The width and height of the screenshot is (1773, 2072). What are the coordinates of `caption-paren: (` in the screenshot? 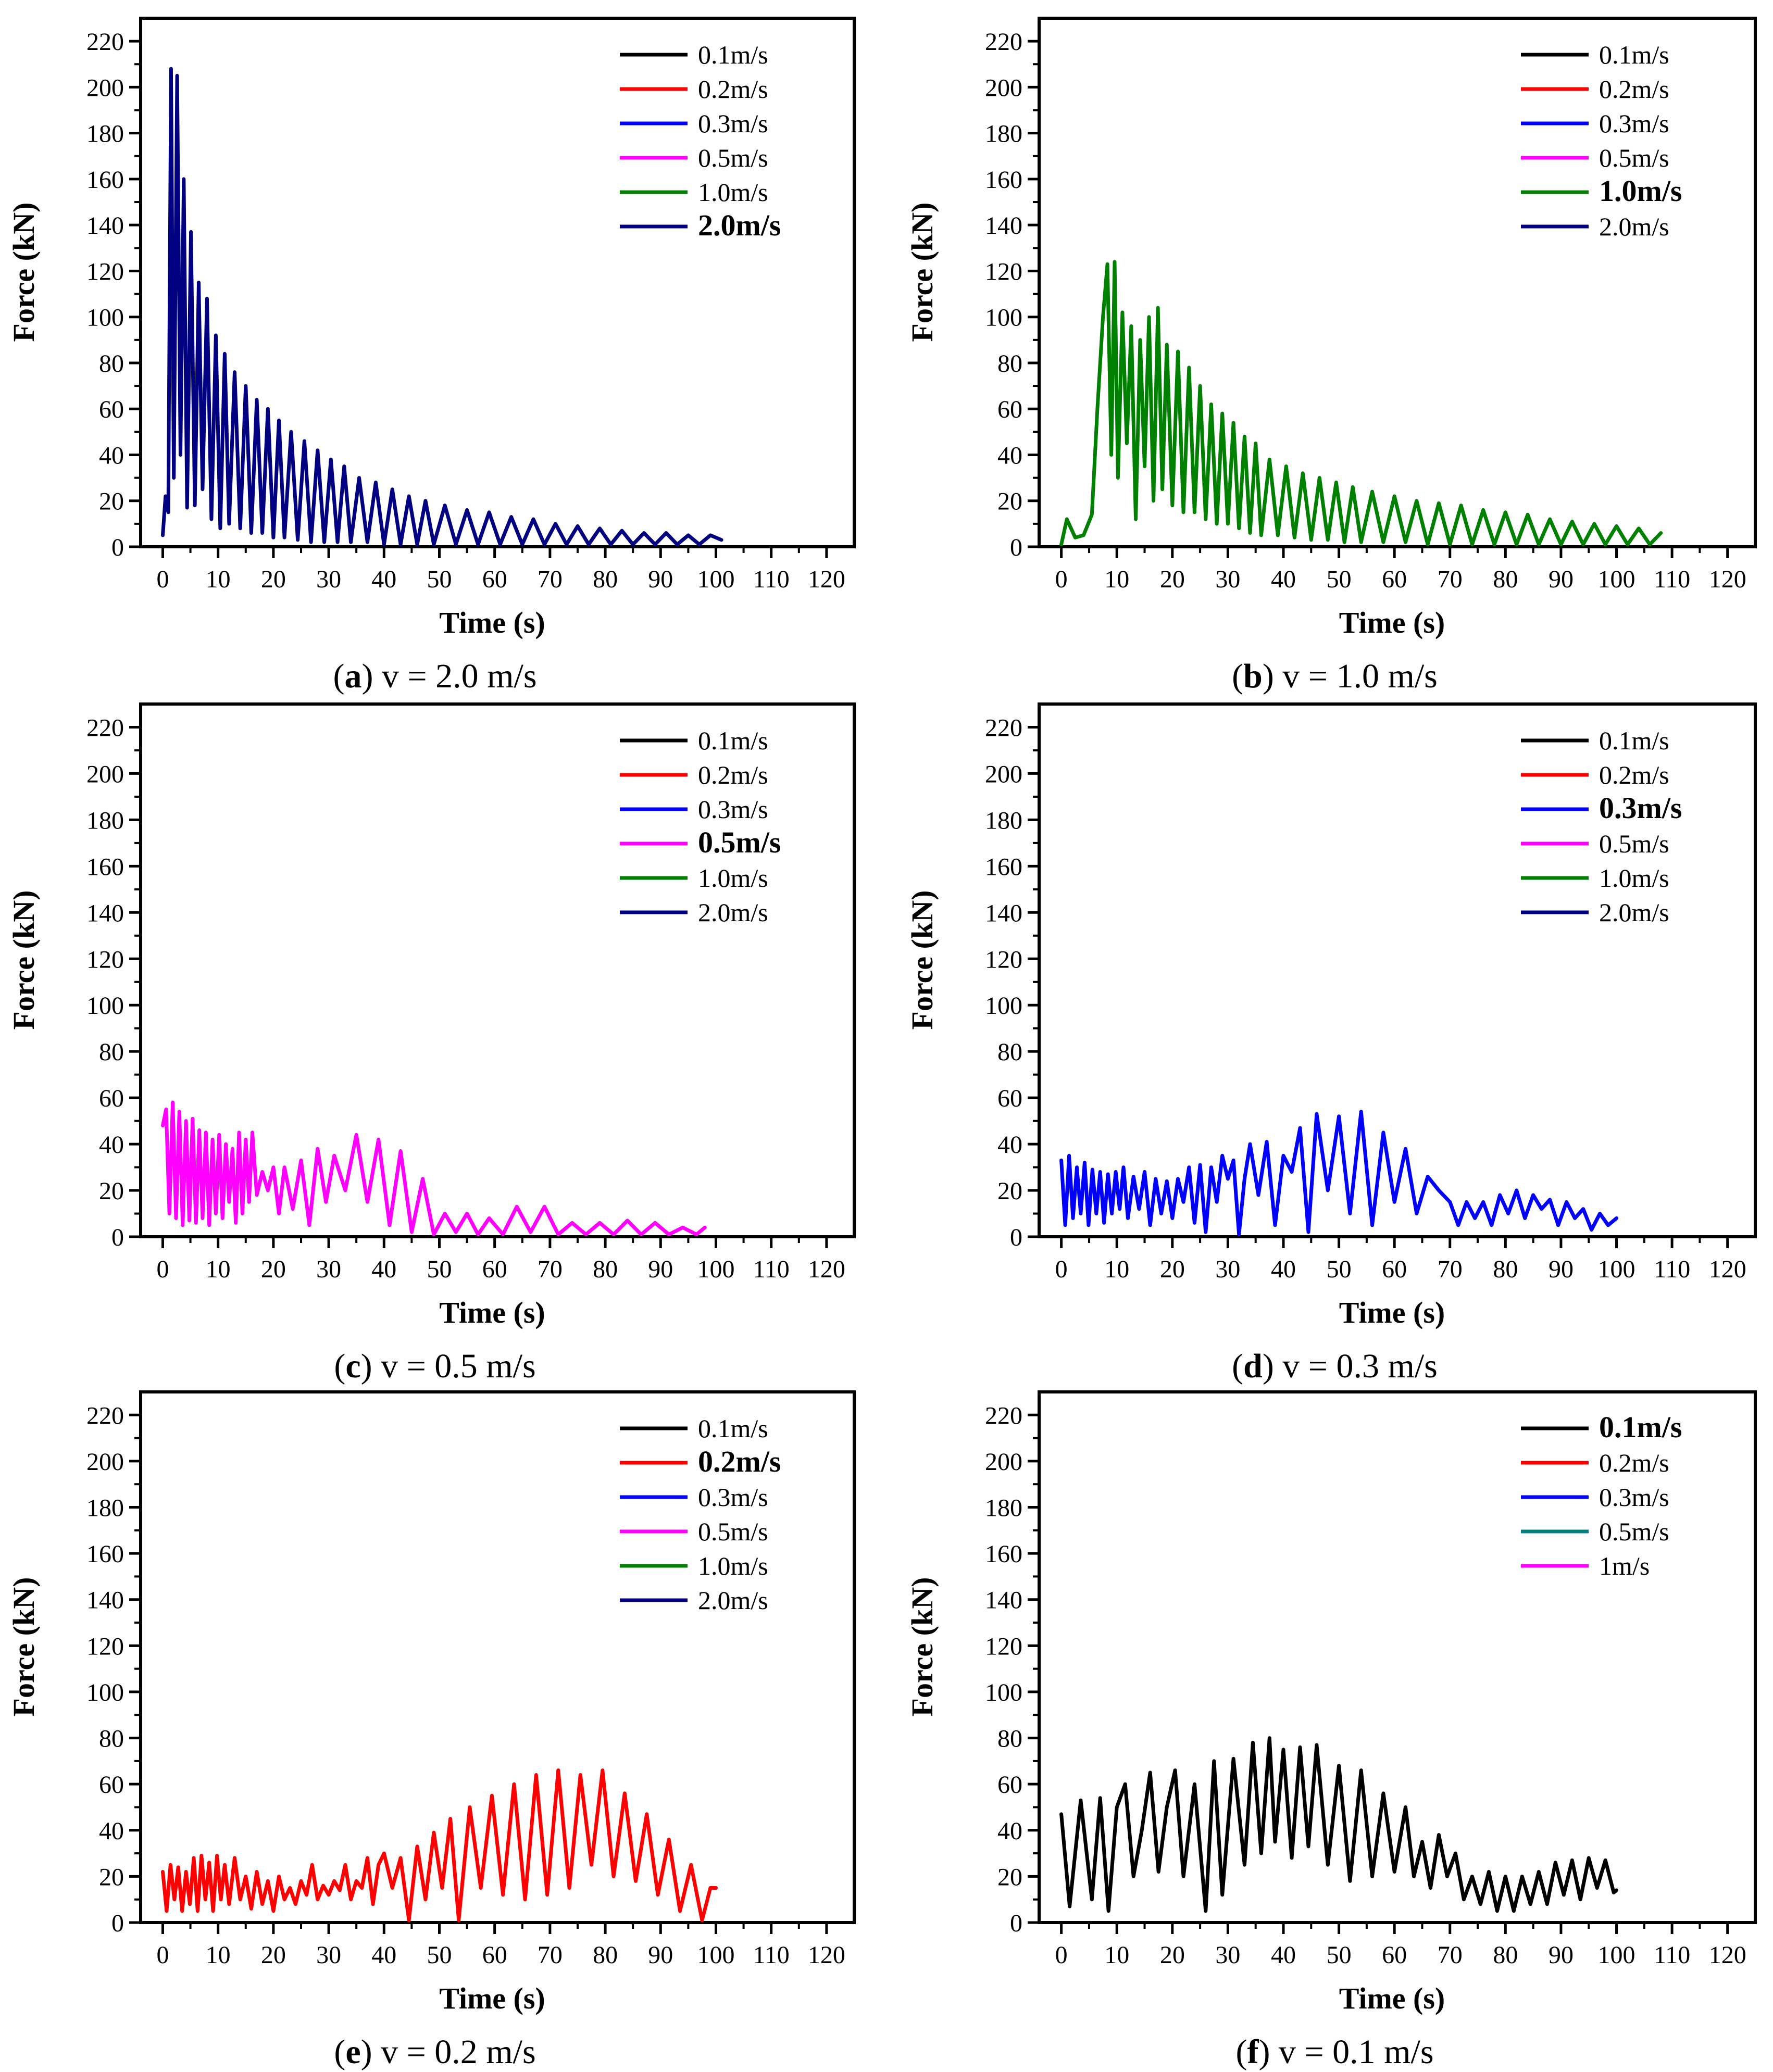 It's located at (1238, 676).